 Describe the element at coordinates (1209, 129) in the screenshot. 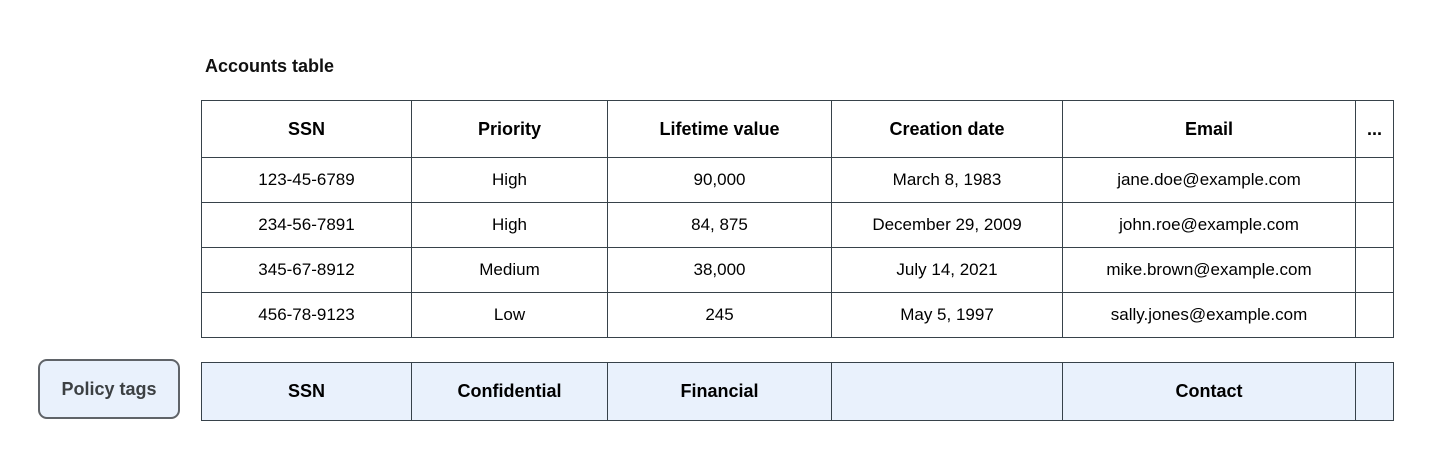

I see `column-header-email: Email` at that location.